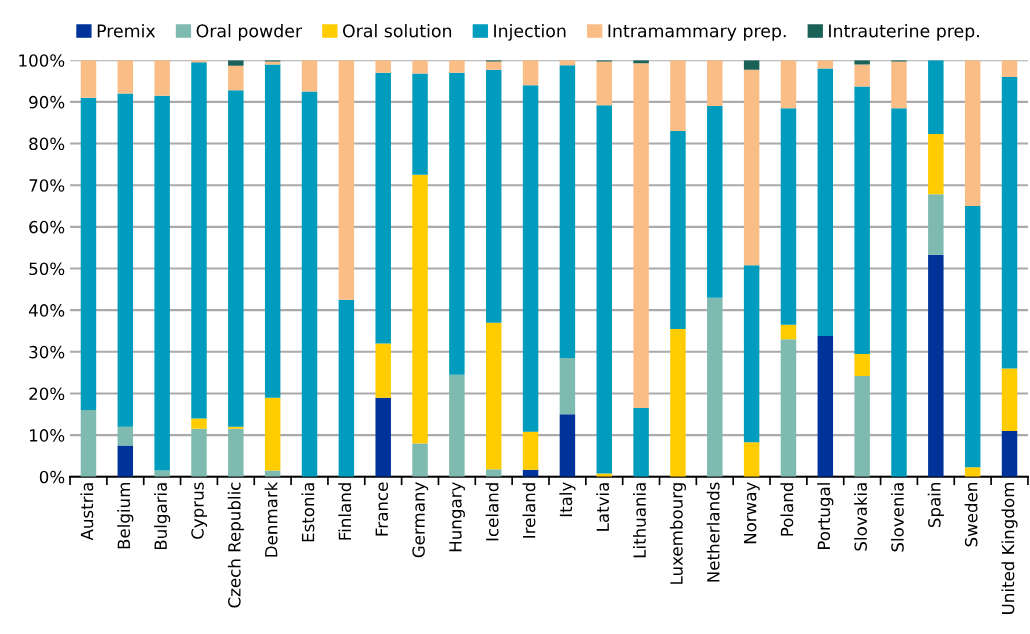 This screenshot has width=1030, height=634. I want to click on x-tick-label: Slovenia, so click(897, 517).